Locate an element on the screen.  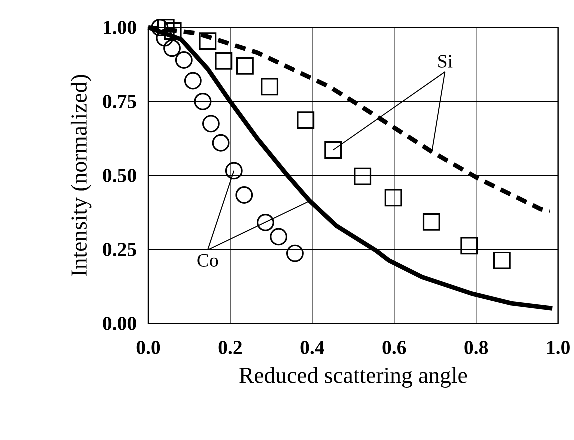
x-axis-title: Reduced scattering angle is located at coordinates (354, 377).